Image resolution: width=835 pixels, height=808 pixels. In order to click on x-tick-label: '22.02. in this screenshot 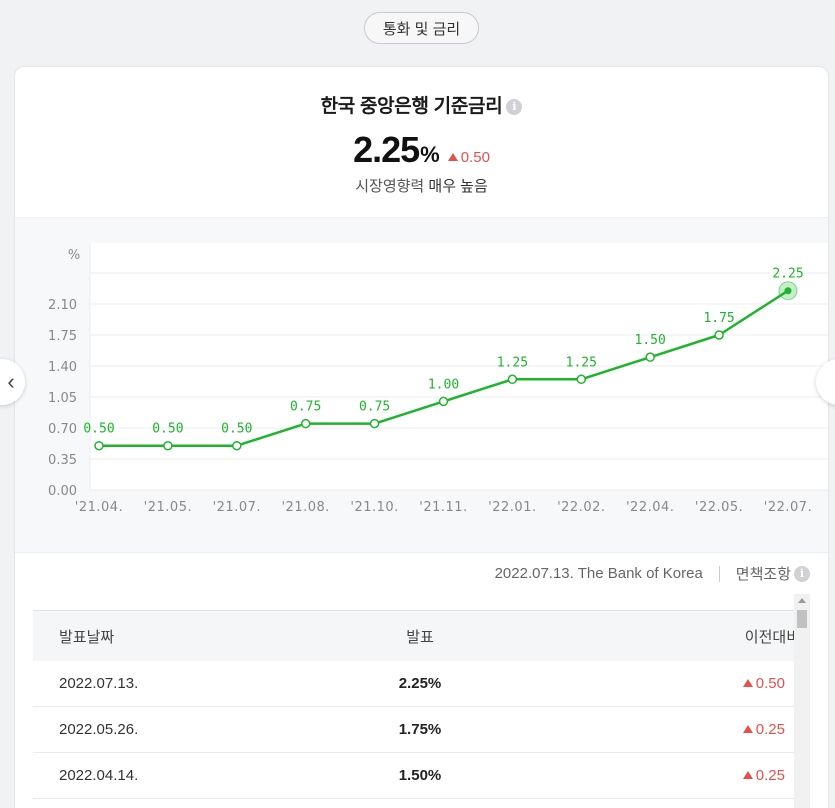, I will do `click(581, 507)`.